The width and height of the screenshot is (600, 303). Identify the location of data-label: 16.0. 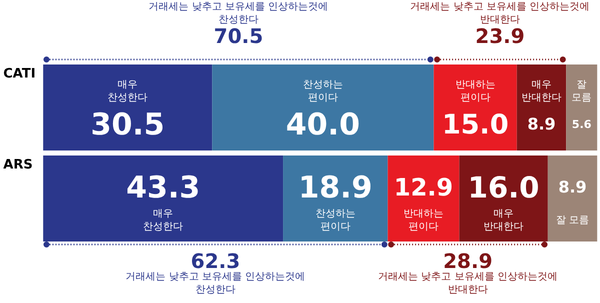
(504, 187).